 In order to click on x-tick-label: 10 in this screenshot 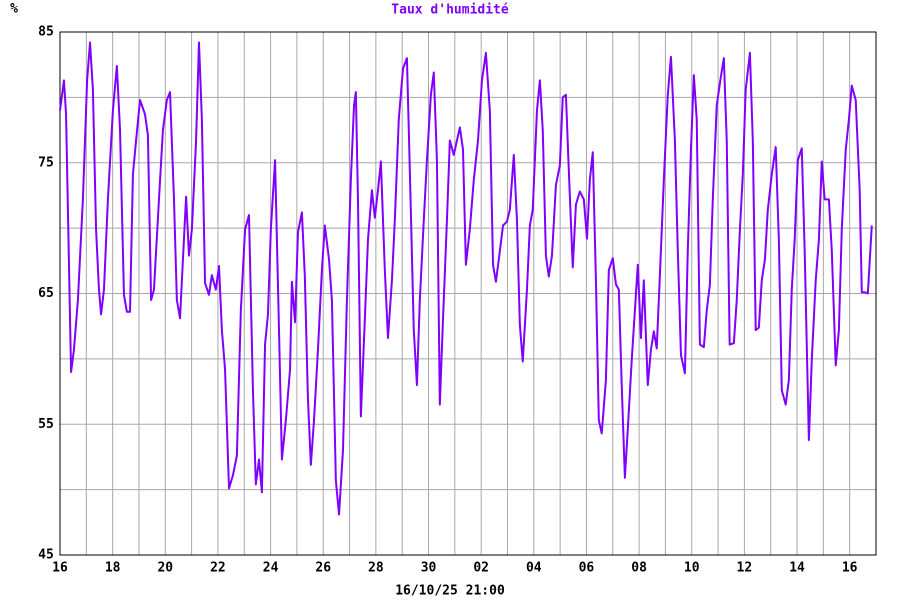, I will do `click(692, 568)`.